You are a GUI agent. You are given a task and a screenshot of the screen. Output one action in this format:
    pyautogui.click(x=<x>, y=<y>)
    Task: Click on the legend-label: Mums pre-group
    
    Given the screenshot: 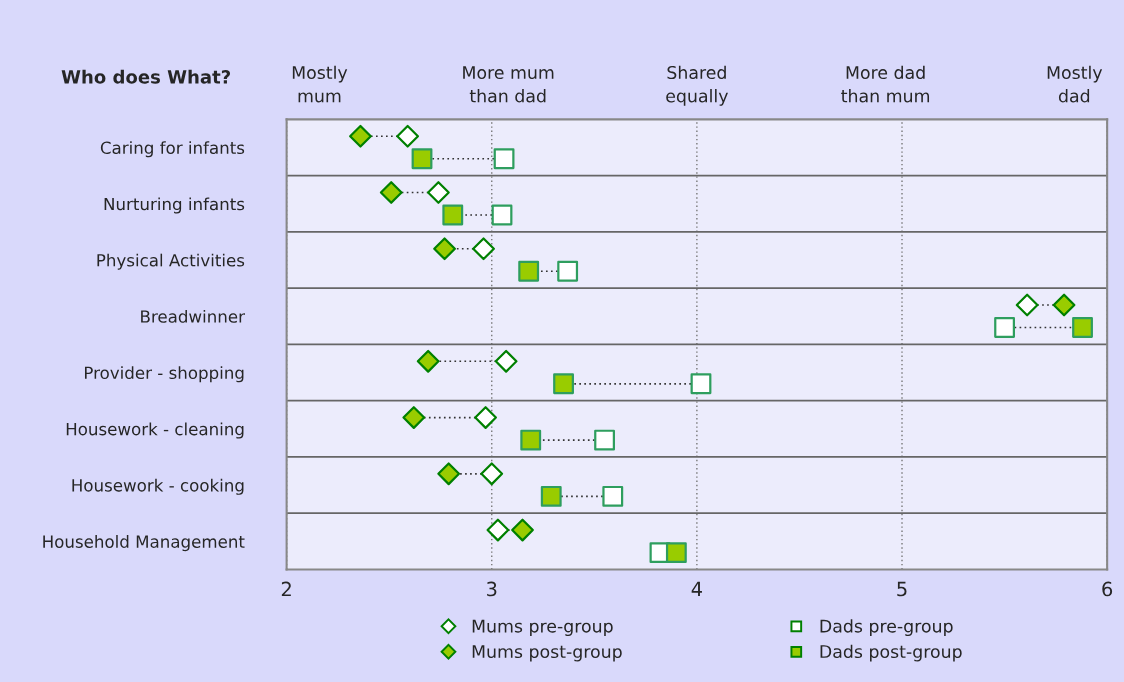 What is the action you would take?
    pyautogui.click(x=542, y=627)
    